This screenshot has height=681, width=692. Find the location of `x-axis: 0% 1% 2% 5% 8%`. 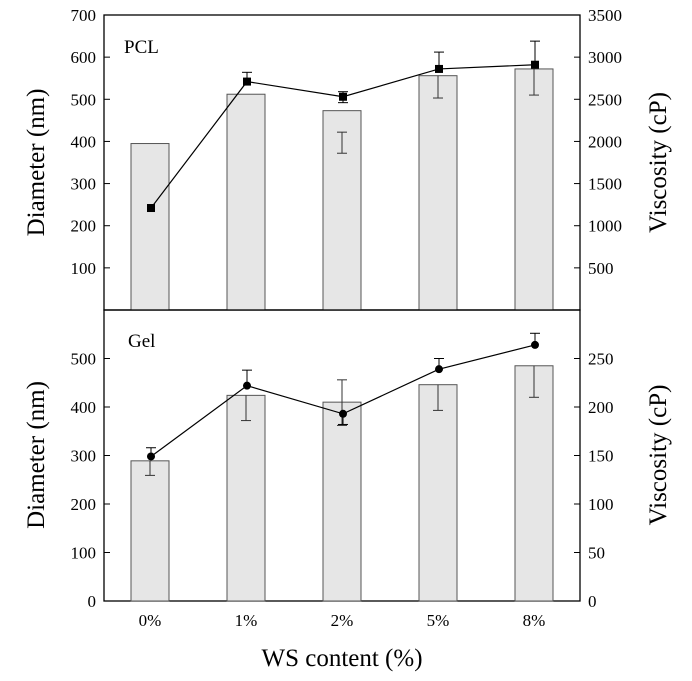

x-axis: 0% 1% 2% 5% 8% is located at coordinates (342, 620).